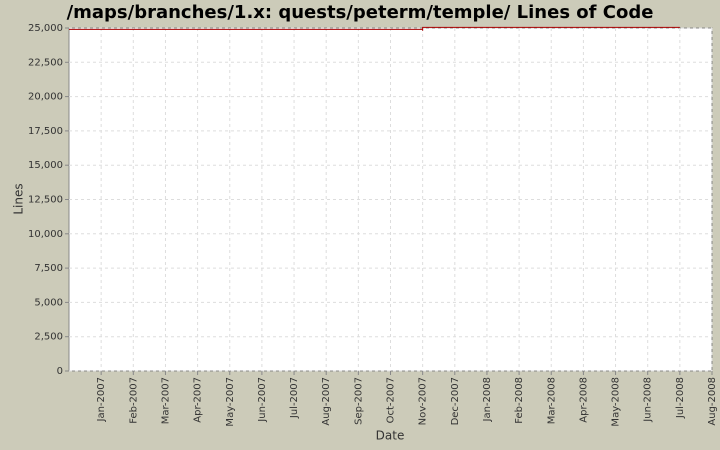  I want to click on x-tick-label: Mar-2007, so click(165, 400).